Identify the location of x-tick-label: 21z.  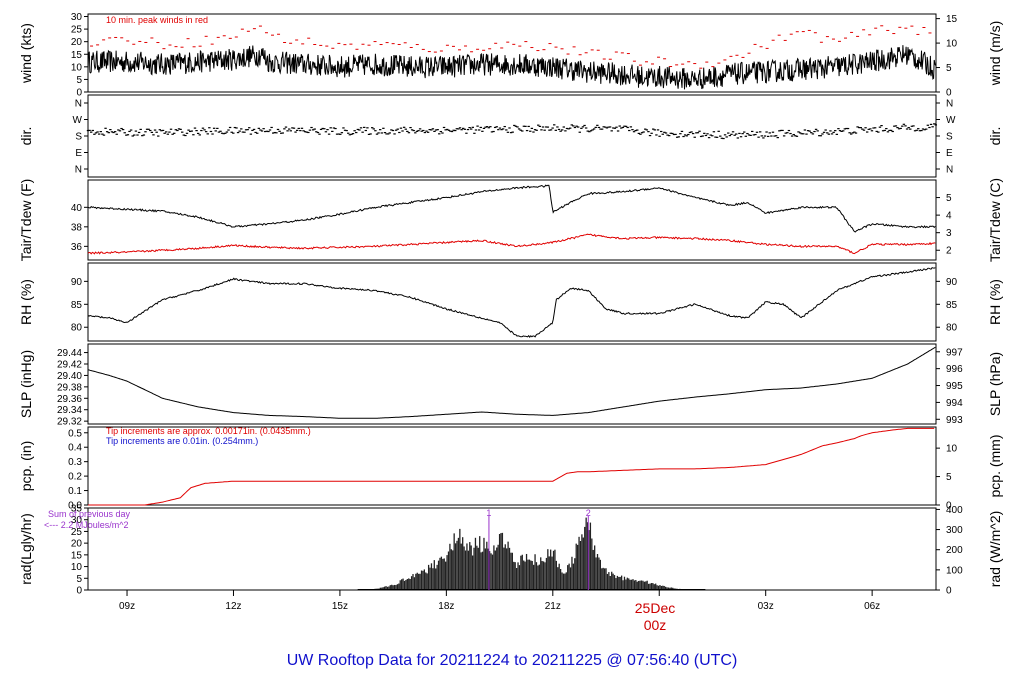
(553, 606).